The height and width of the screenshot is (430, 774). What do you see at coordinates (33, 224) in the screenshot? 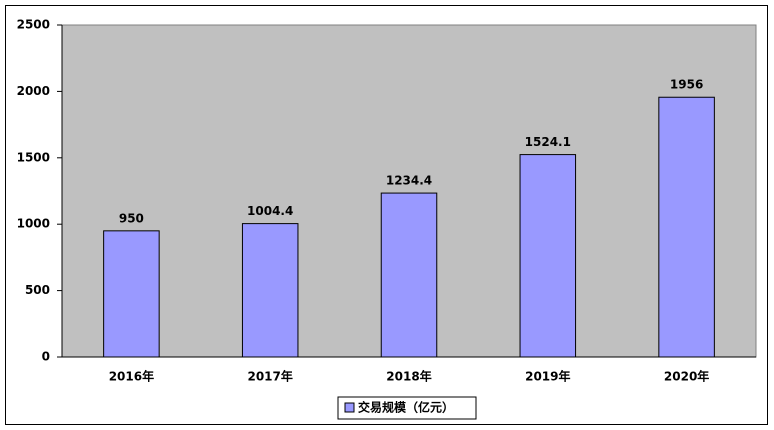
I see `y-tick-label: 1000` at bounding box center [33, 224].